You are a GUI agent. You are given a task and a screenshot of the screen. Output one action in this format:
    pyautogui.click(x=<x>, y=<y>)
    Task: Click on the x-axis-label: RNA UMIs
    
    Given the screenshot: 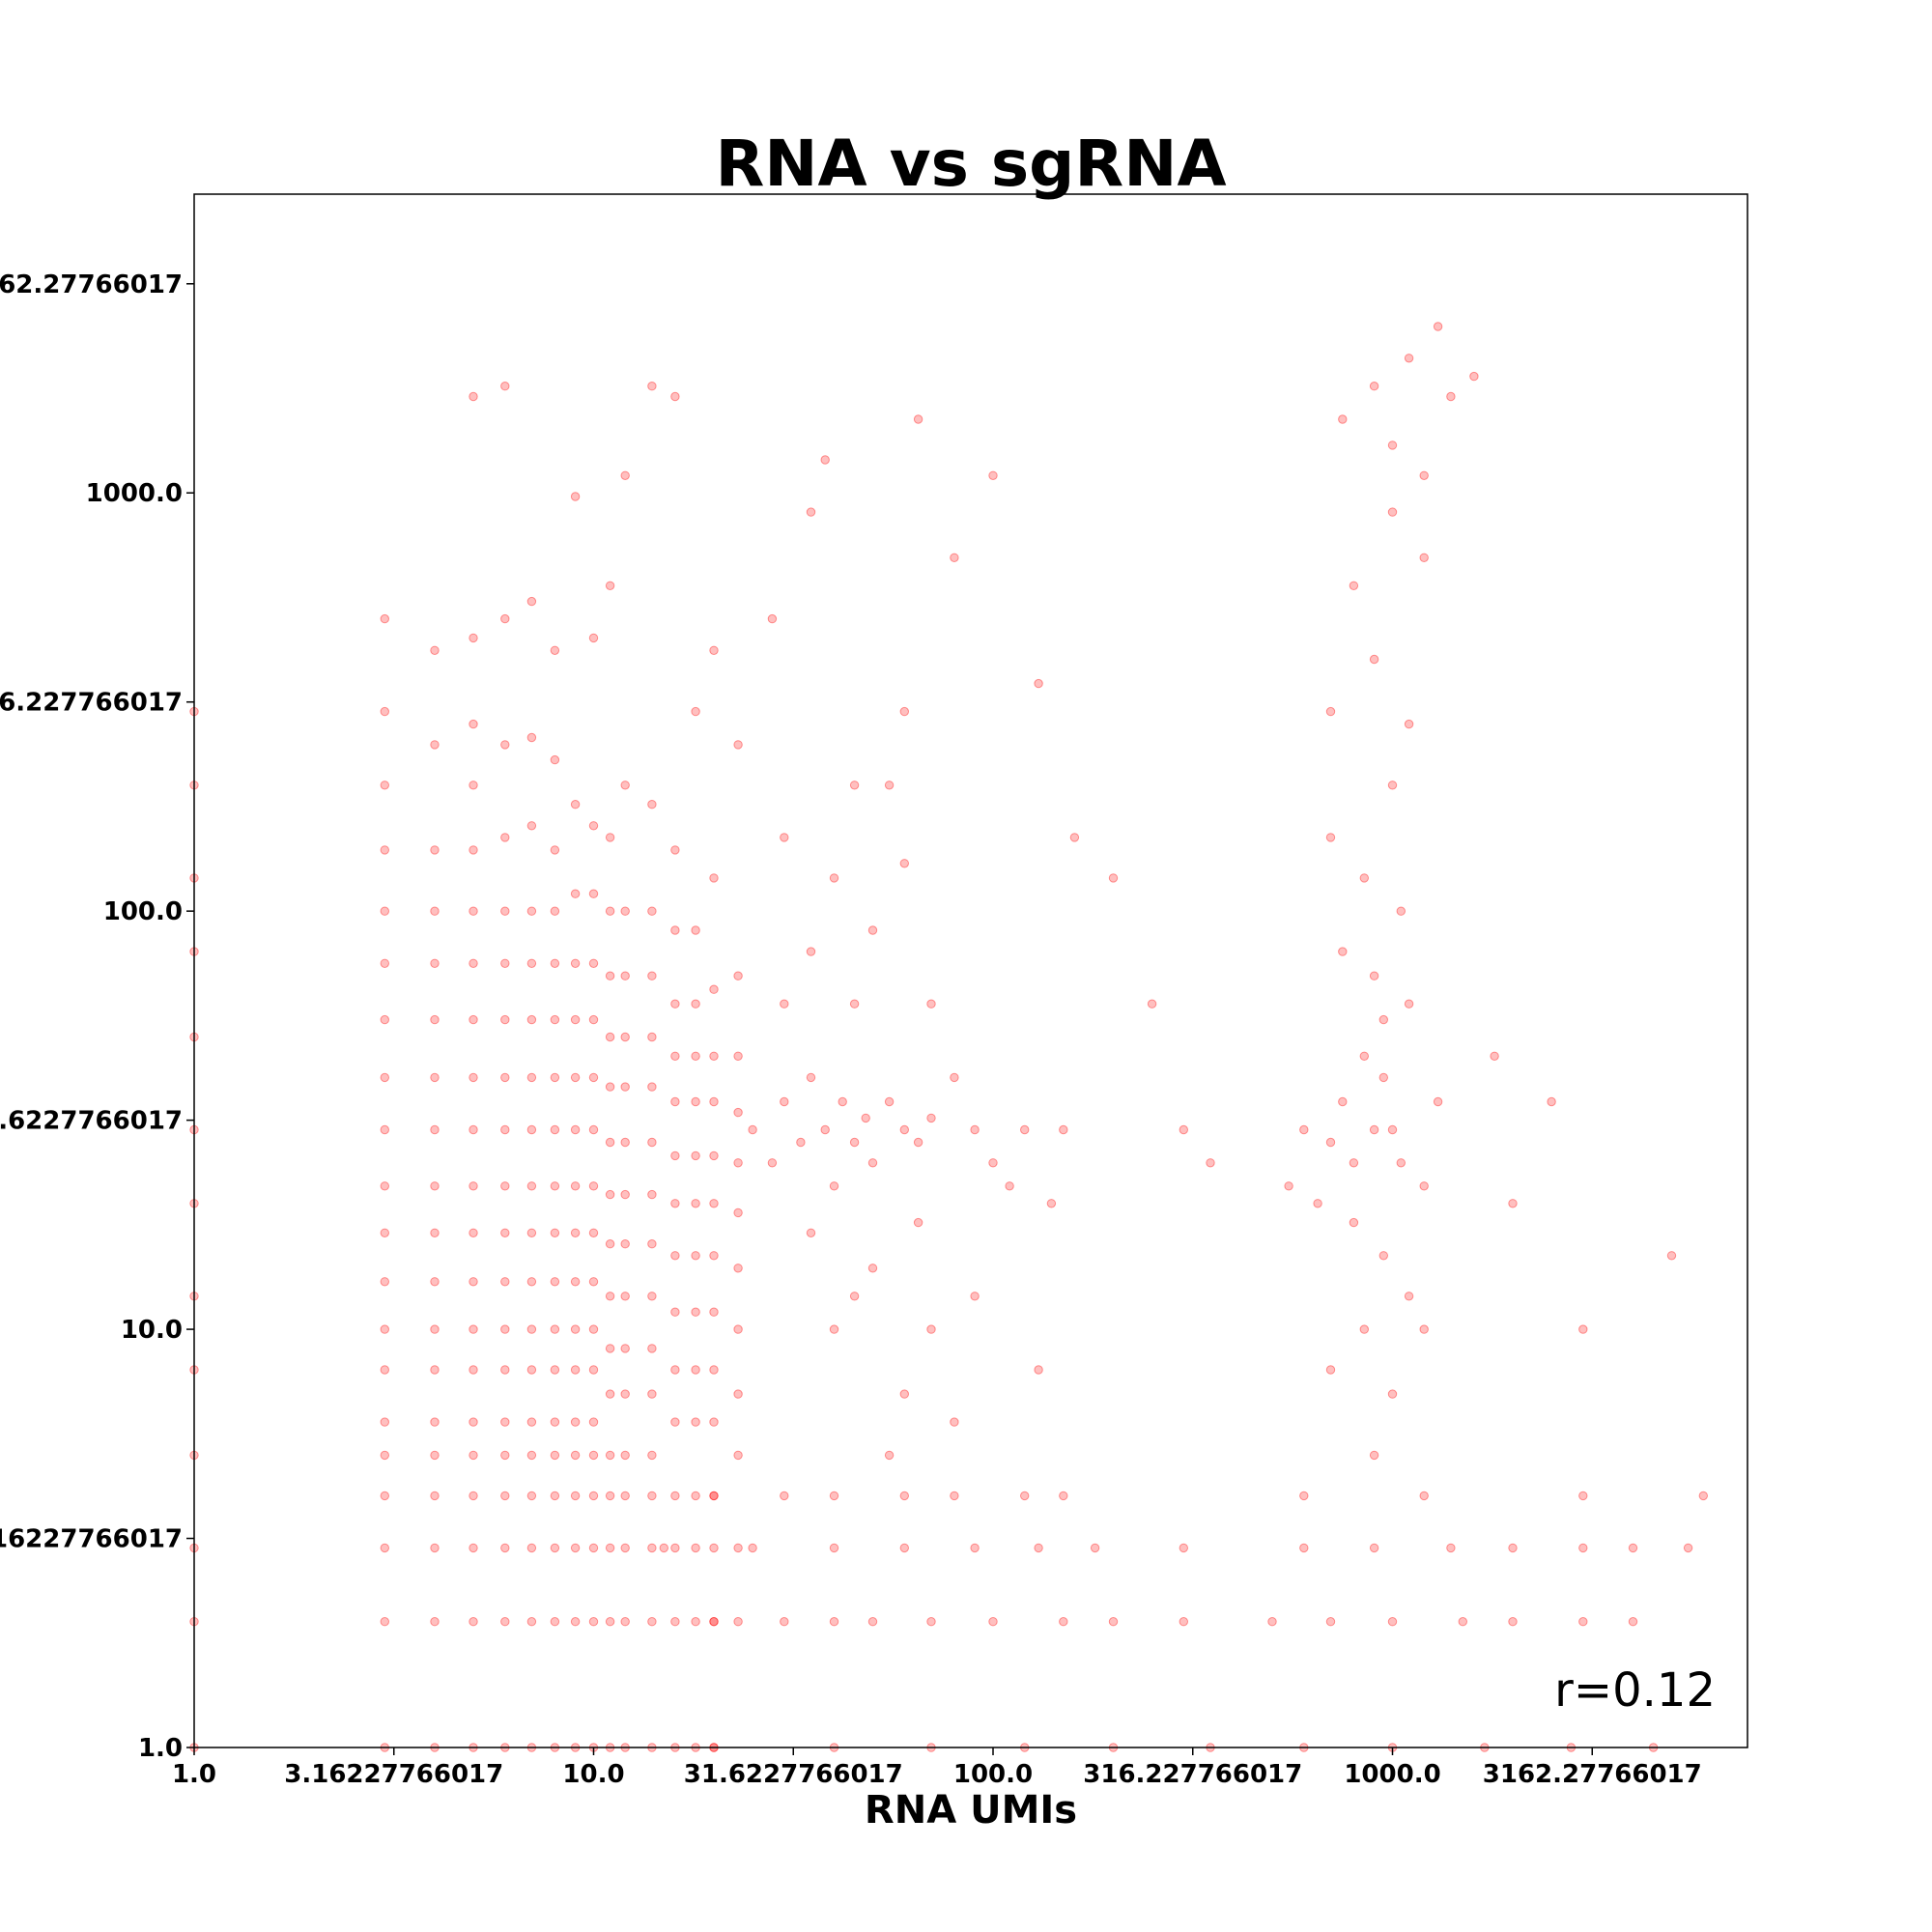 What is the action you would take?
    pyautogui.click(x=971, y=1810)
    